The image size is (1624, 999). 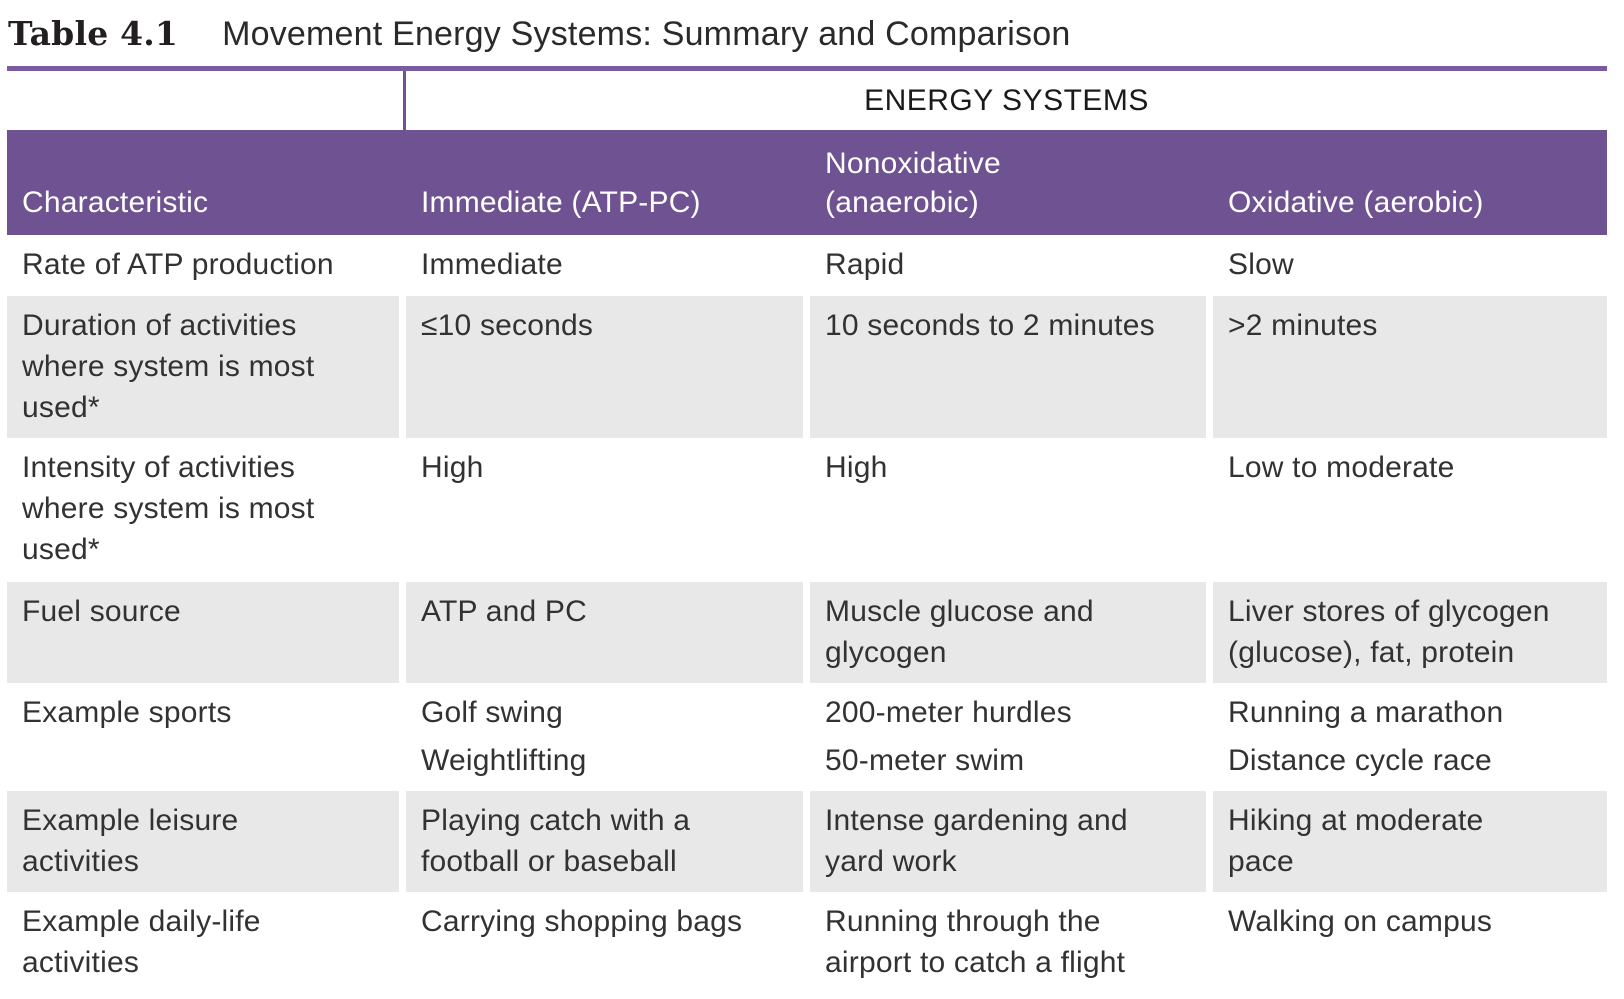 I want to click on table-cell: >2 minutes, so click(x=1410, y=367).